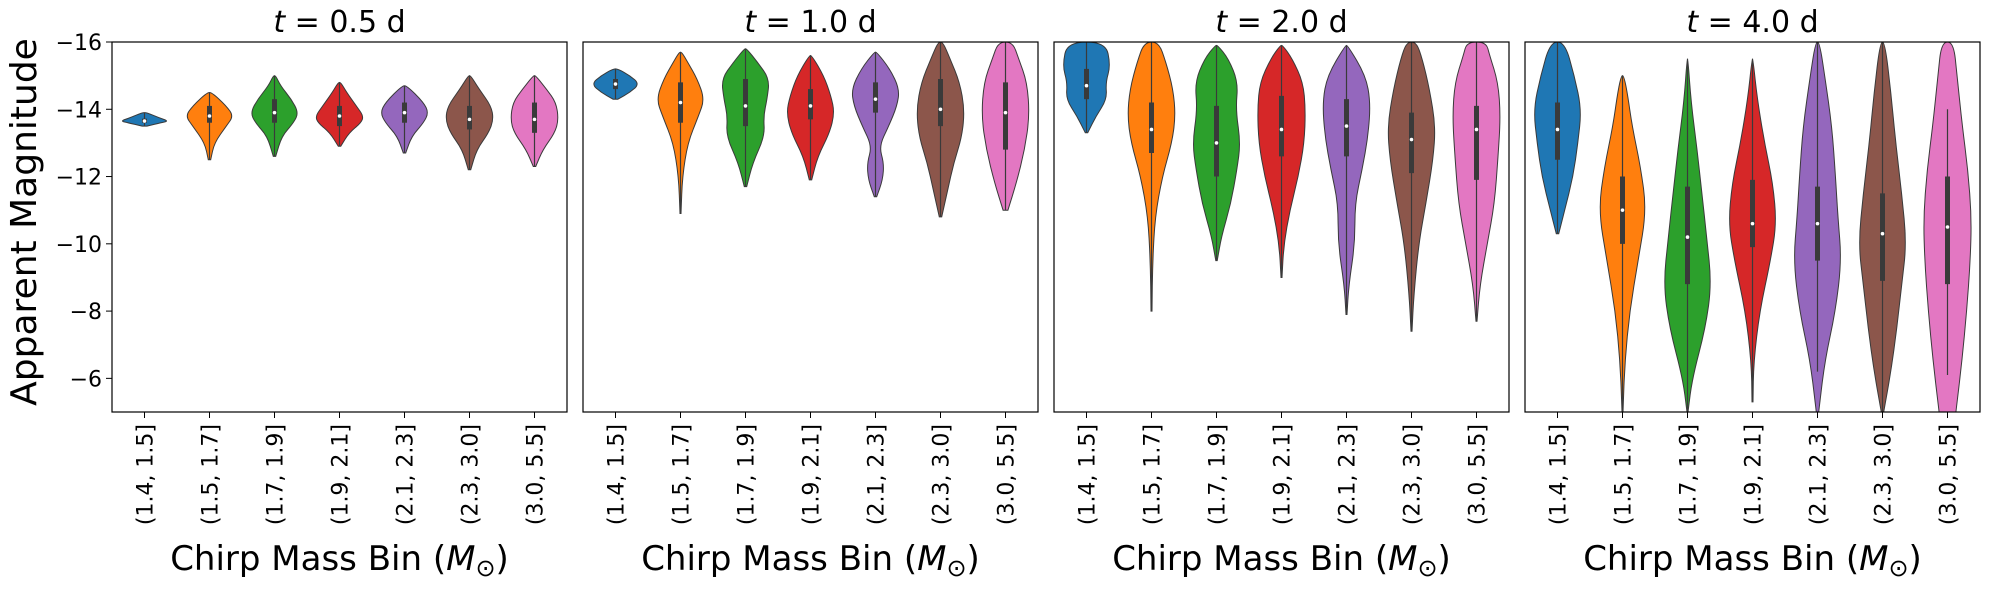 This screenshot has height=590, width=1989. I want to click on panel-title: t = 1.0 d, so click(810, 22).